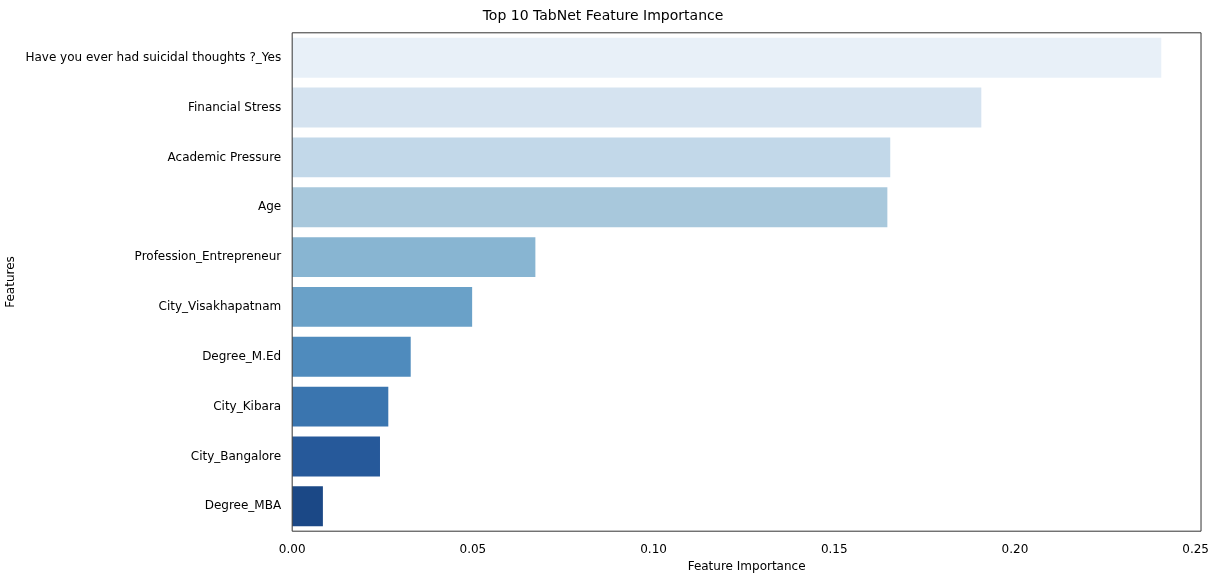 Image resolution: width=1212 pixels, height=576 pixels. Describe the element at coordinates (236, 455) in the screenshot. I see `y-tick-label: City_Bangalore` at that location.